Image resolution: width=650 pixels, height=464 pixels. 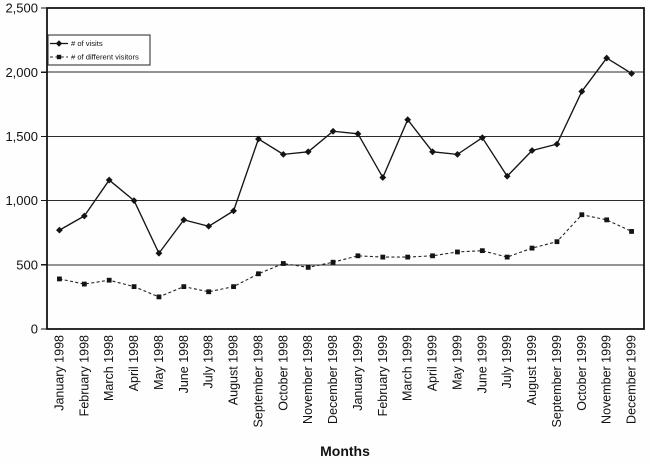 What do you see at coordinates (433, 363) in the screenshot?
I see `x-tick-label: April 1999` at bounding box center [433, 363].